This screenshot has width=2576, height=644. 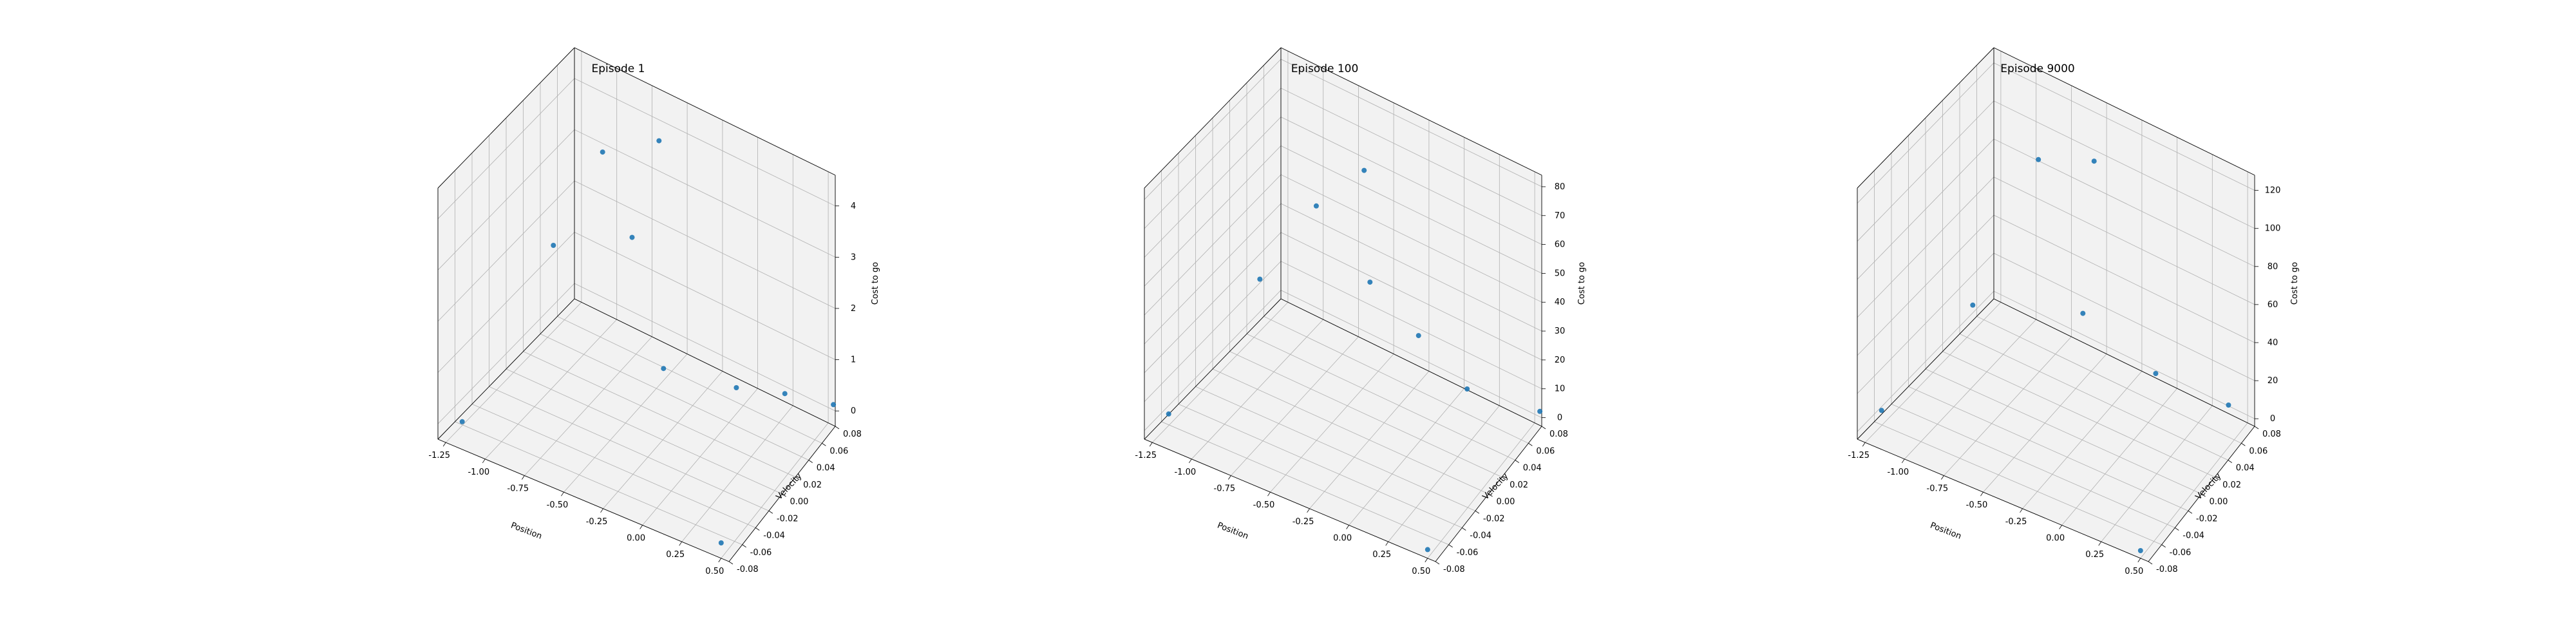 What do you see at coordinates (2037, 68) in the screenshot?
I see `panel-title: Episode 9000` at bounding box center [2037, 68].